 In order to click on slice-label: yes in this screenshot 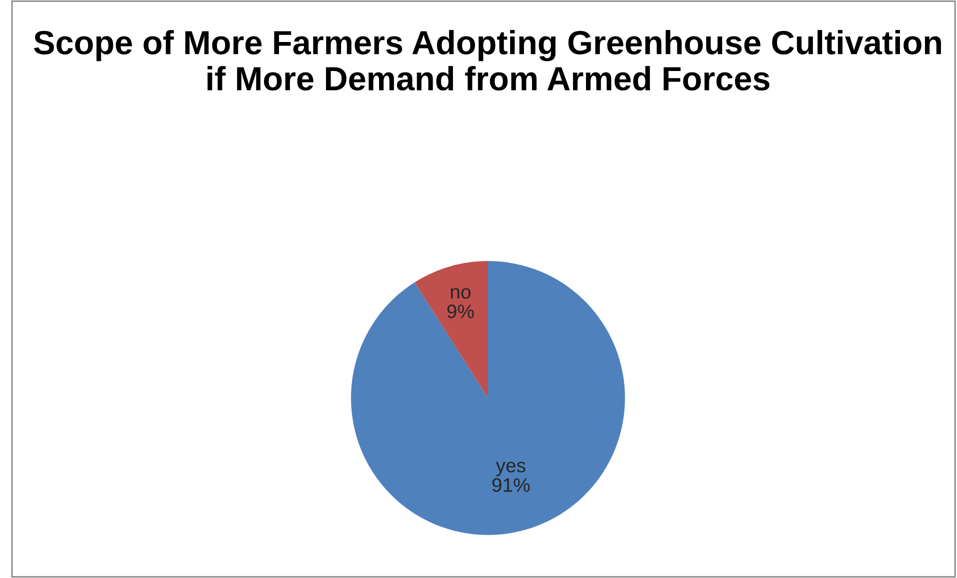, I will do `click(511, 469)`.